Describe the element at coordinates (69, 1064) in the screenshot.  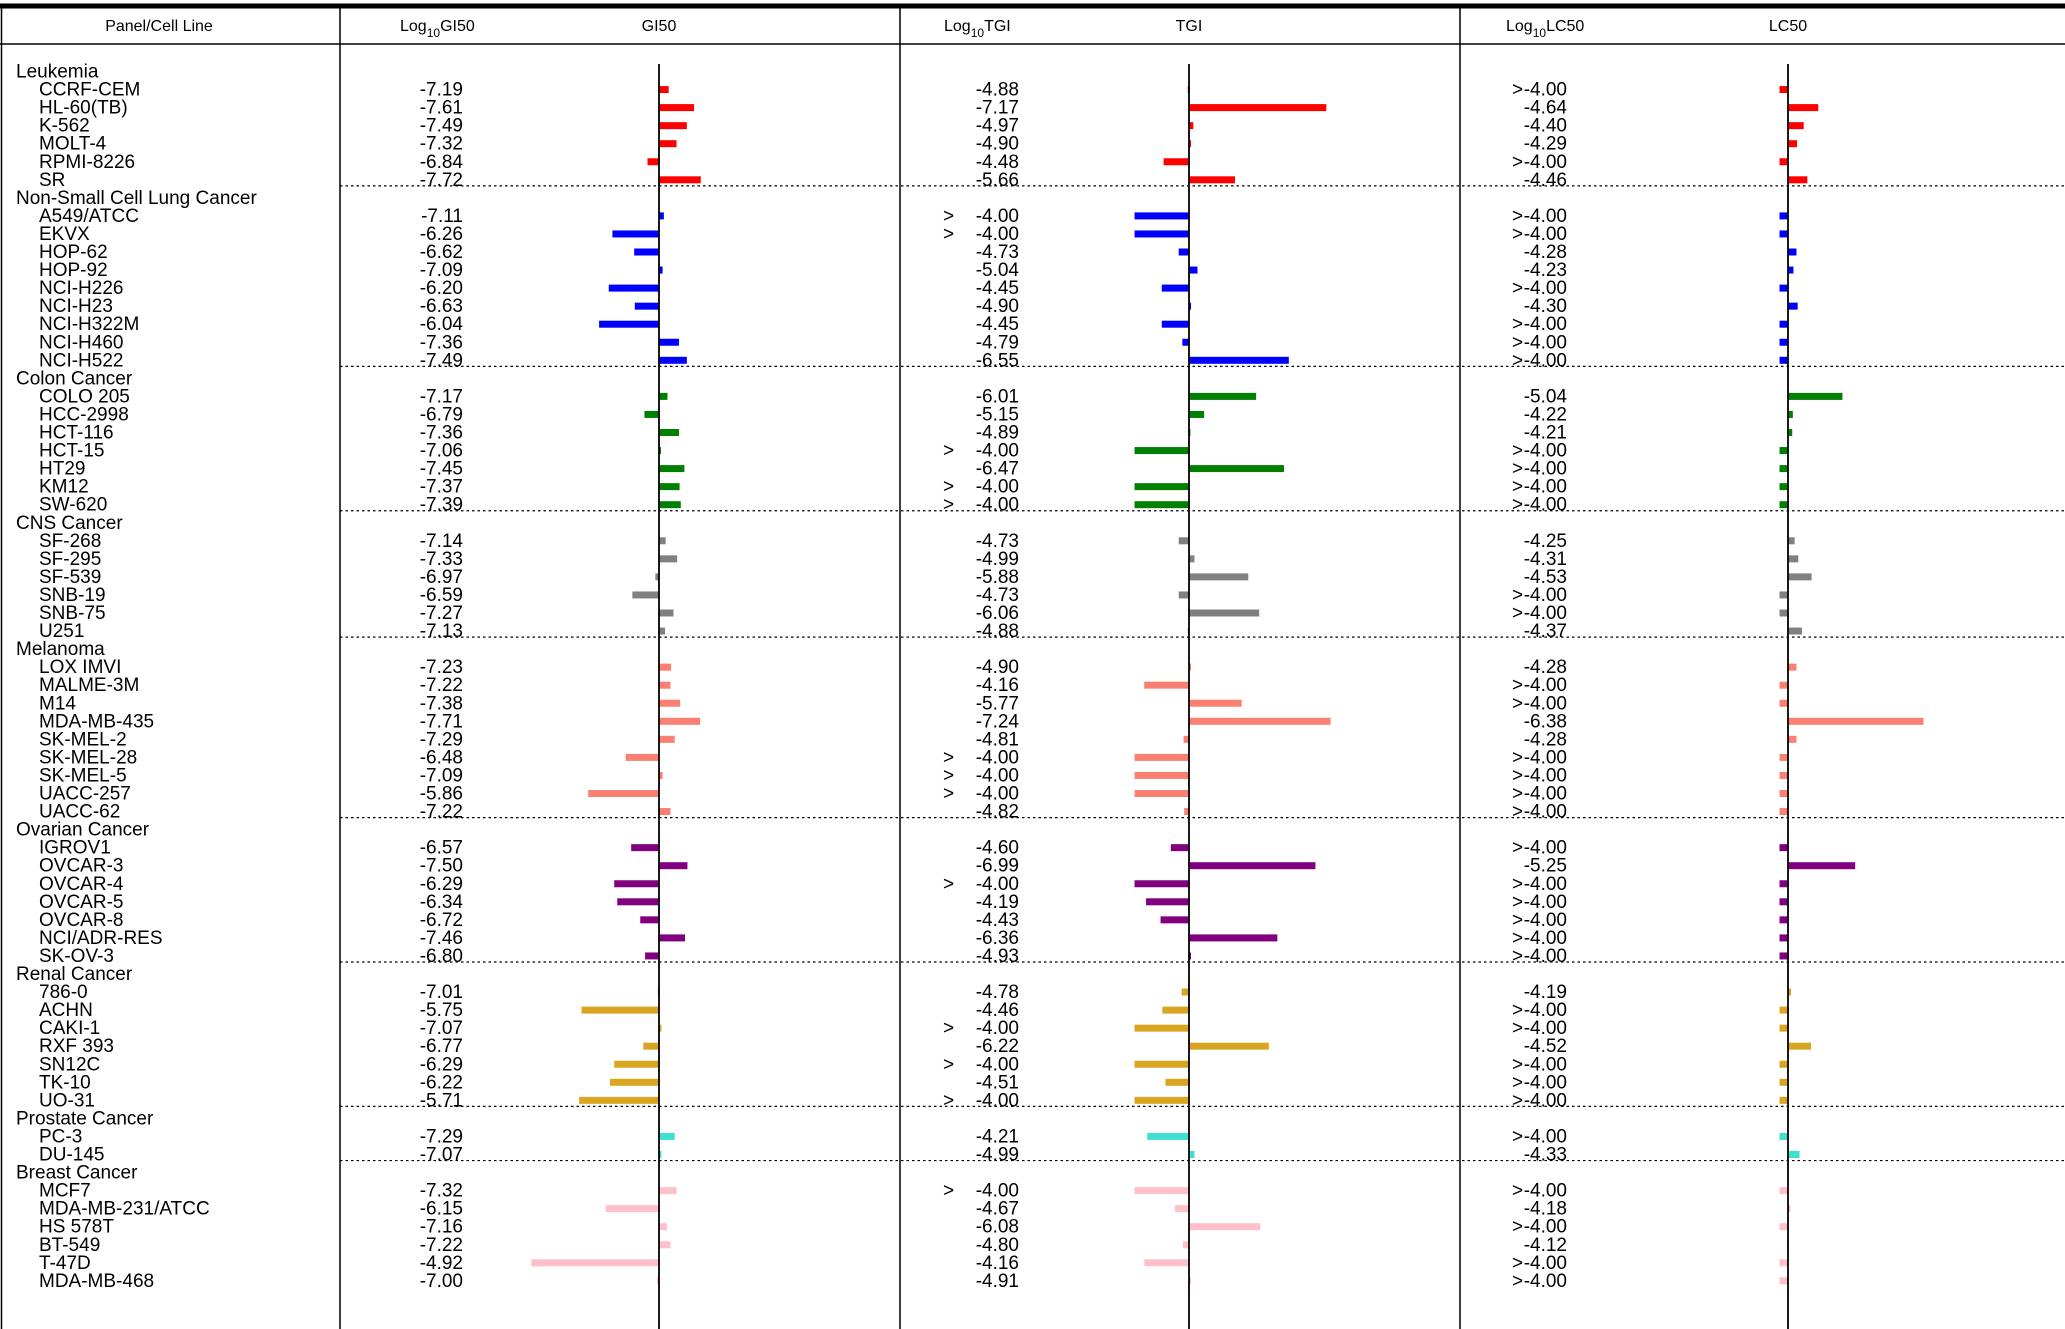
I see `cell-line-name: SN12C` at that location.